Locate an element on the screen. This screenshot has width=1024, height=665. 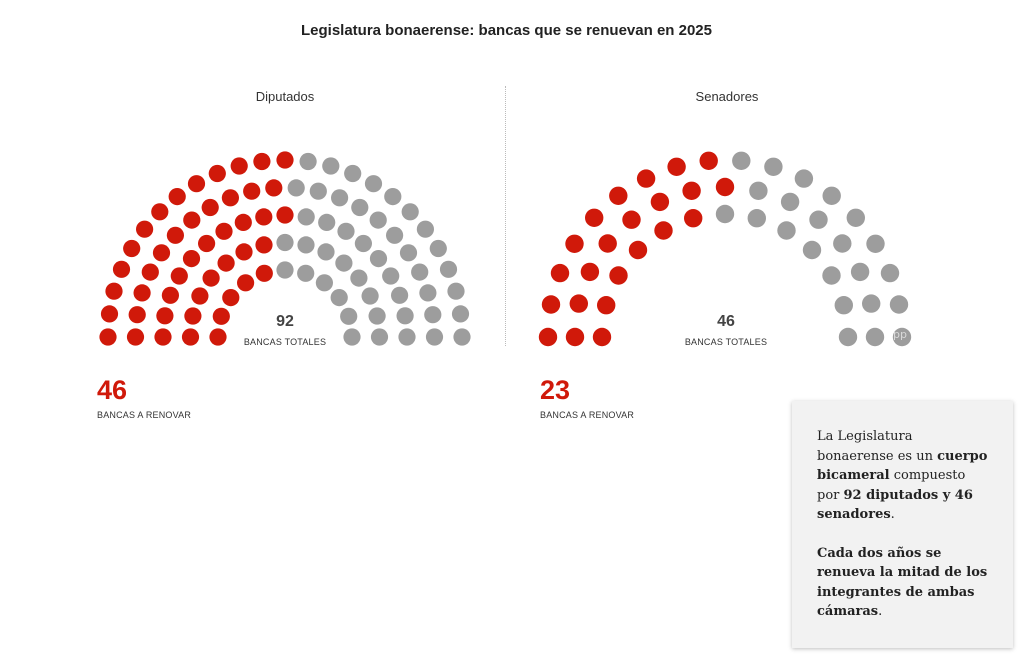
renew-seats-senadores: 23 is located at coordinates (555, 390).